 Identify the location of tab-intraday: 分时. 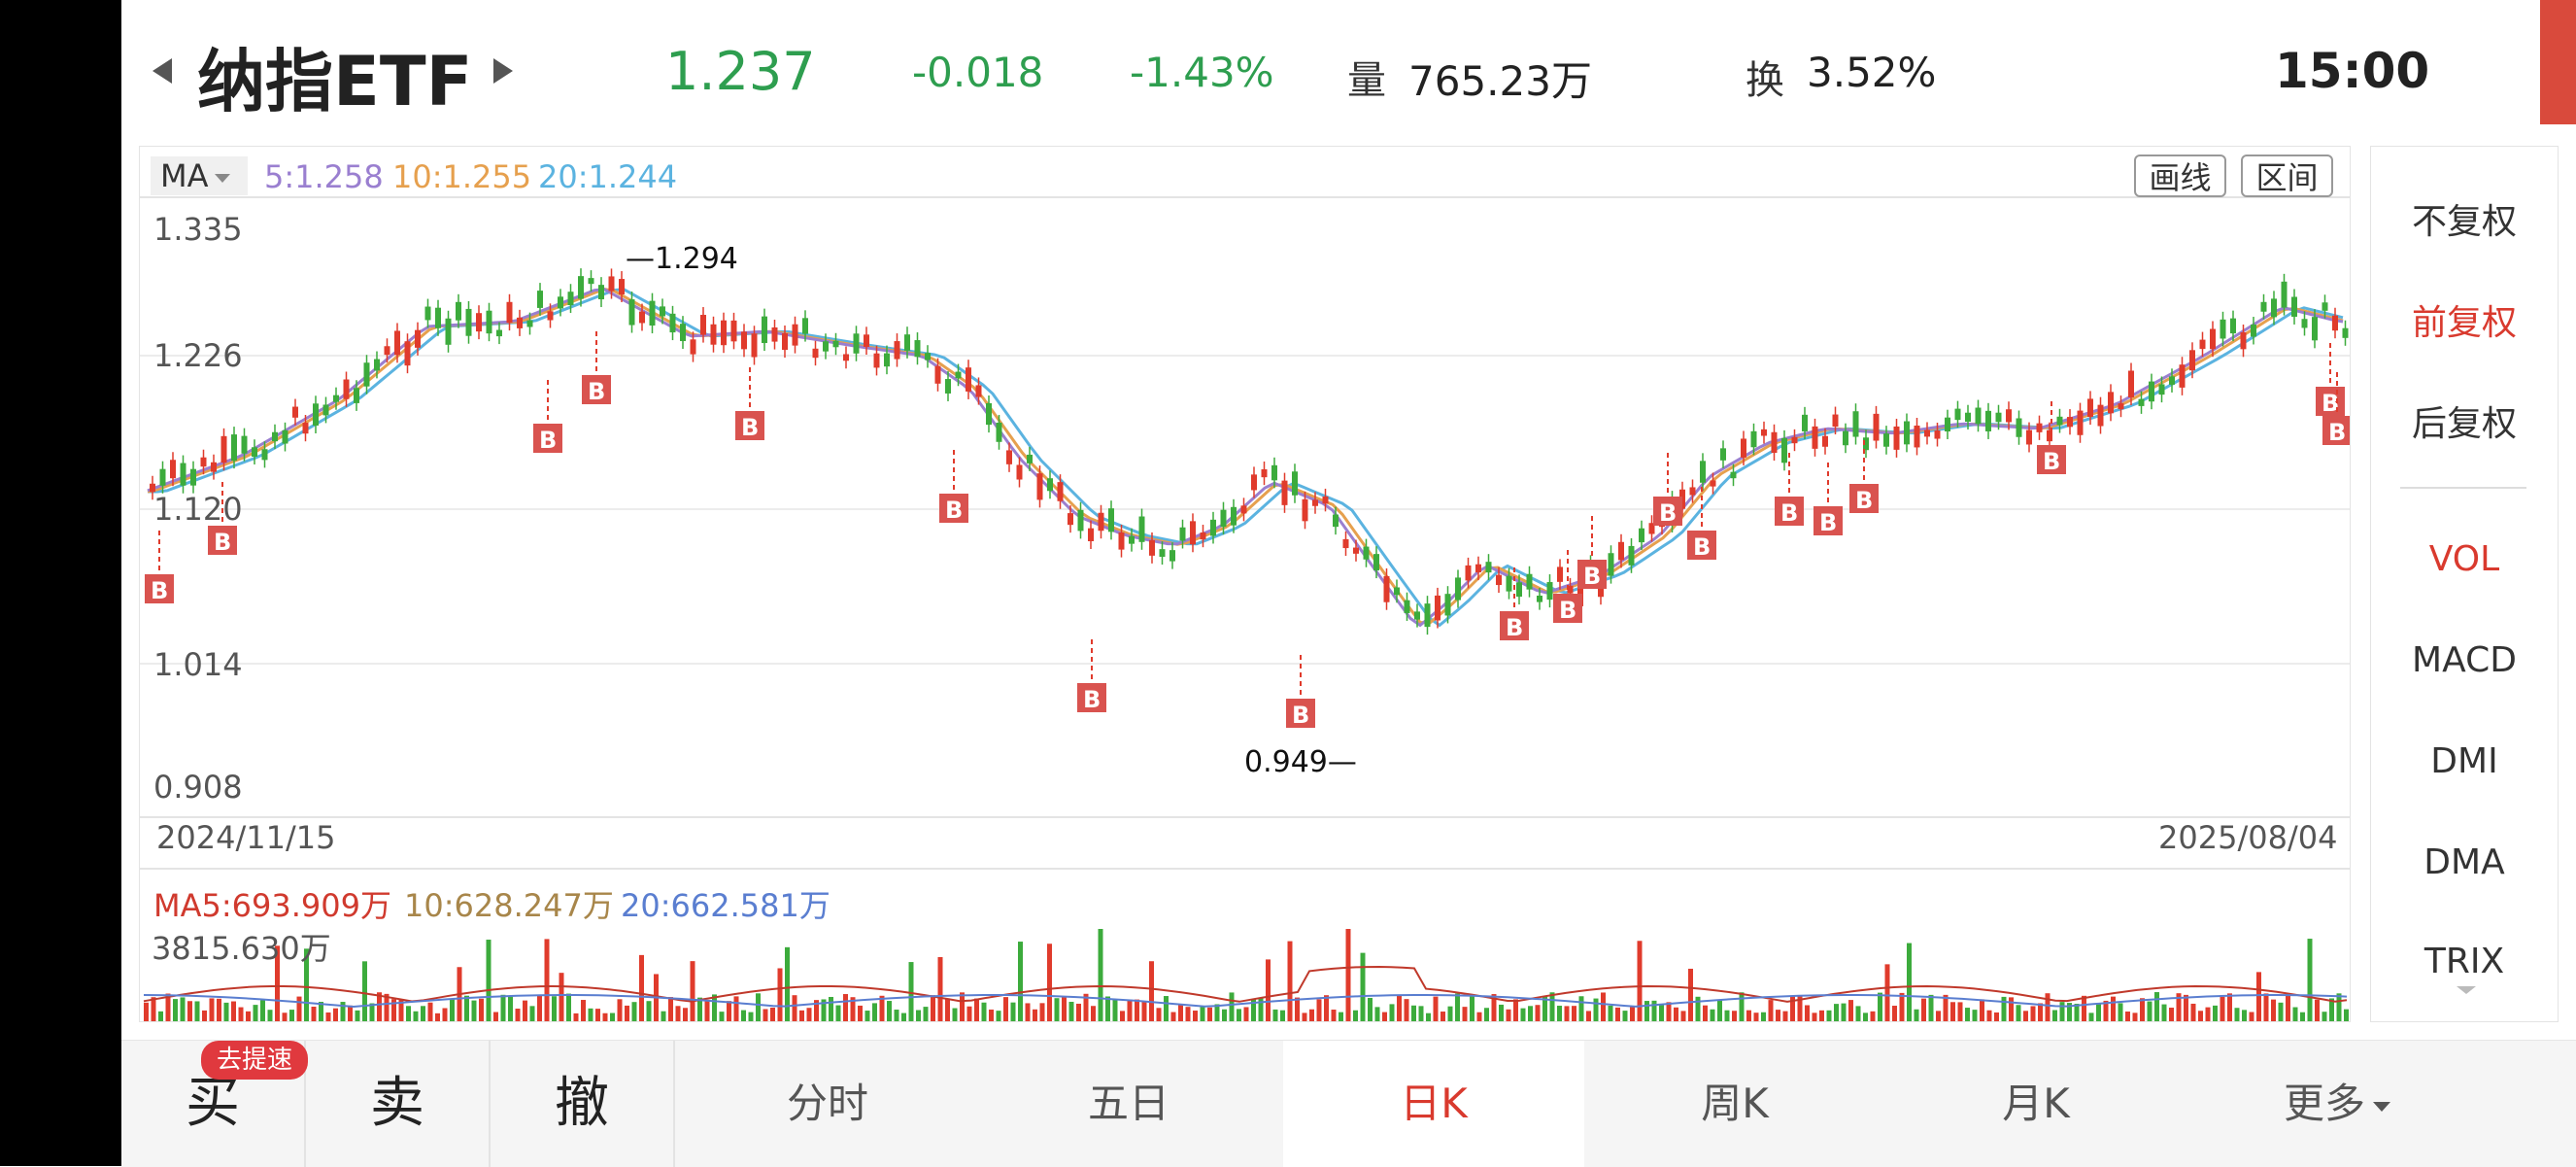
(827, 1103).